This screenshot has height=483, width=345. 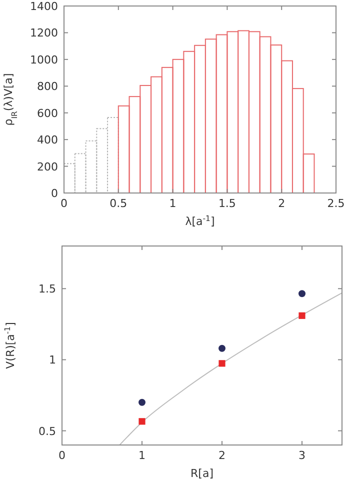 What do you see at coordinates (202, 473) in the screenshot?
I see `x-axis-title: R[a]` at bounding box center [202, 473].